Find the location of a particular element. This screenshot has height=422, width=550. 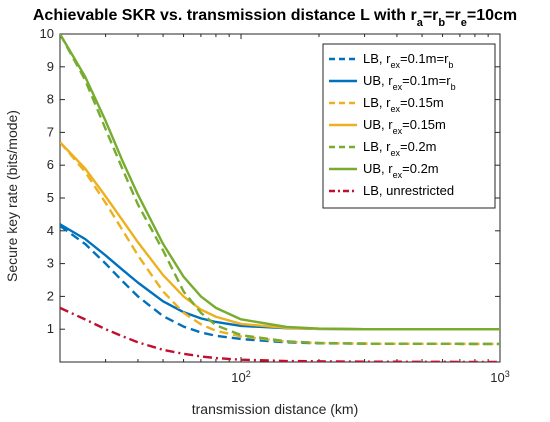

y-tick-label: 3 is located at coordinates (50, 263).